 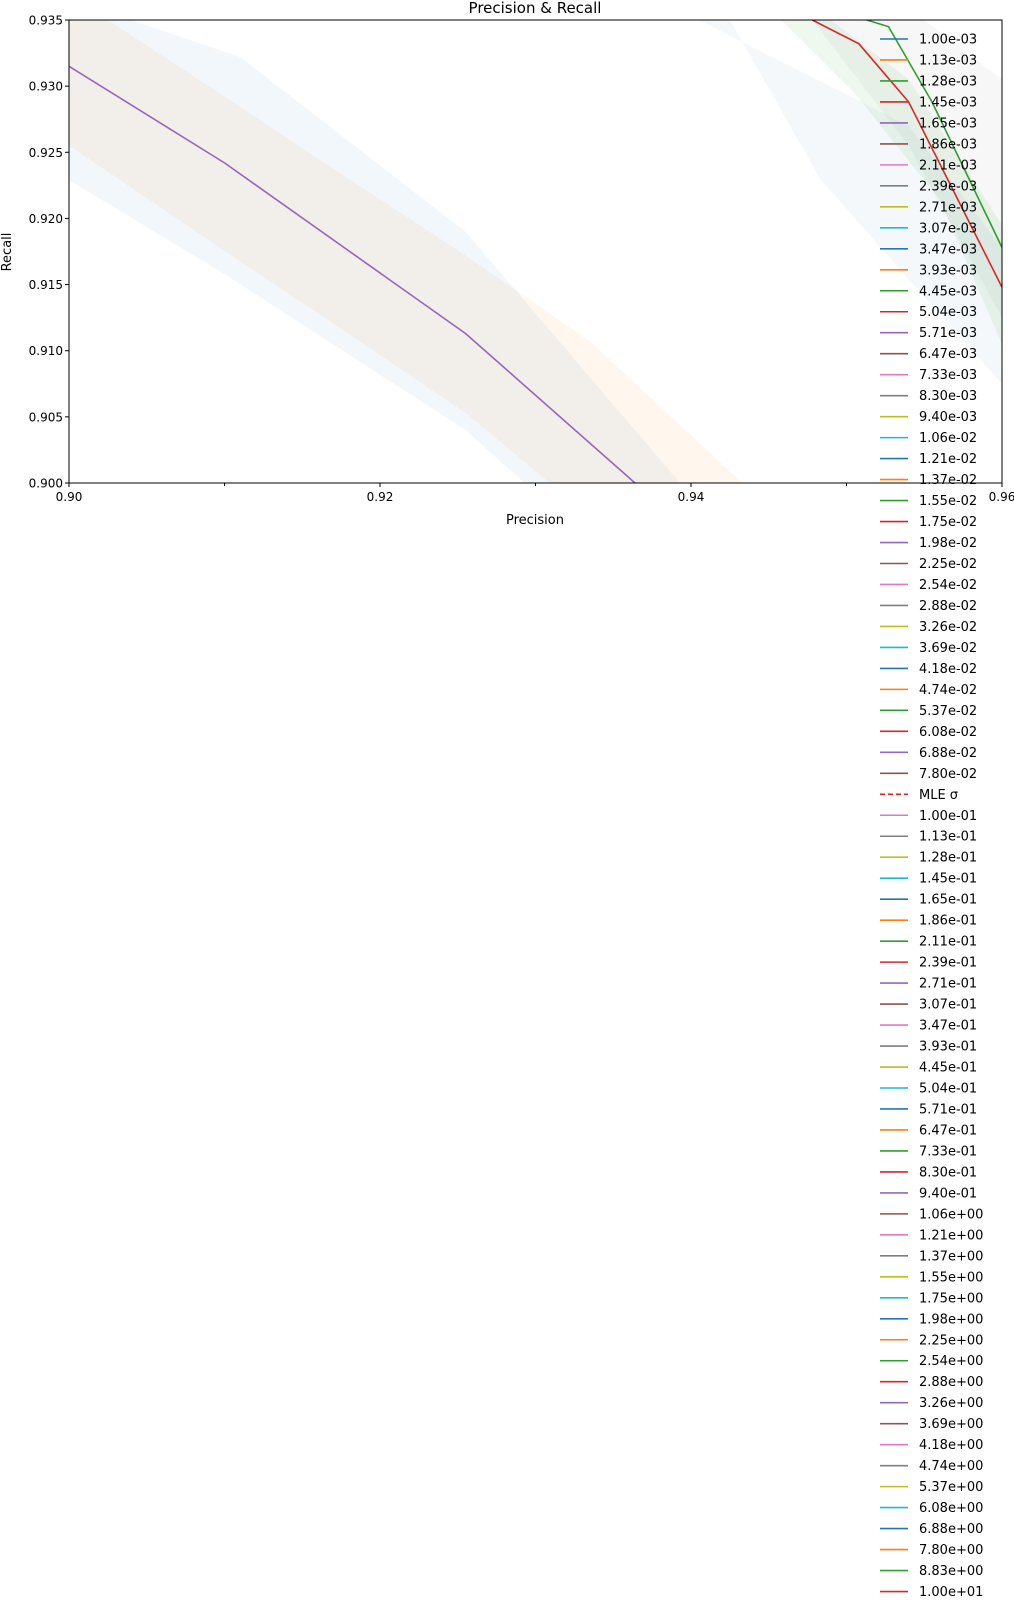 What do you see at coordinates (928, 522) in the screenshot?
I see `legend-item: 1.75e-02` at bounding box center [928, 522].